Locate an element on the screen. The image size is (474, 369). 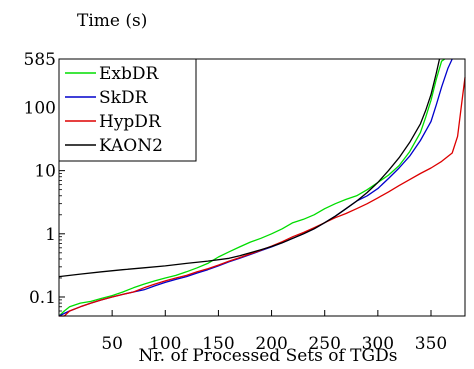
x-tick-label: 150 is located at coordinates (218, 344).